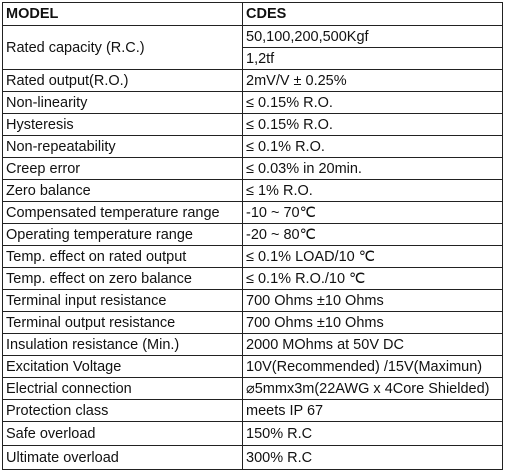  Describe the element at coordinates (122, 102) in the screenshot. I see `row-label: Non-linearity` at that location.